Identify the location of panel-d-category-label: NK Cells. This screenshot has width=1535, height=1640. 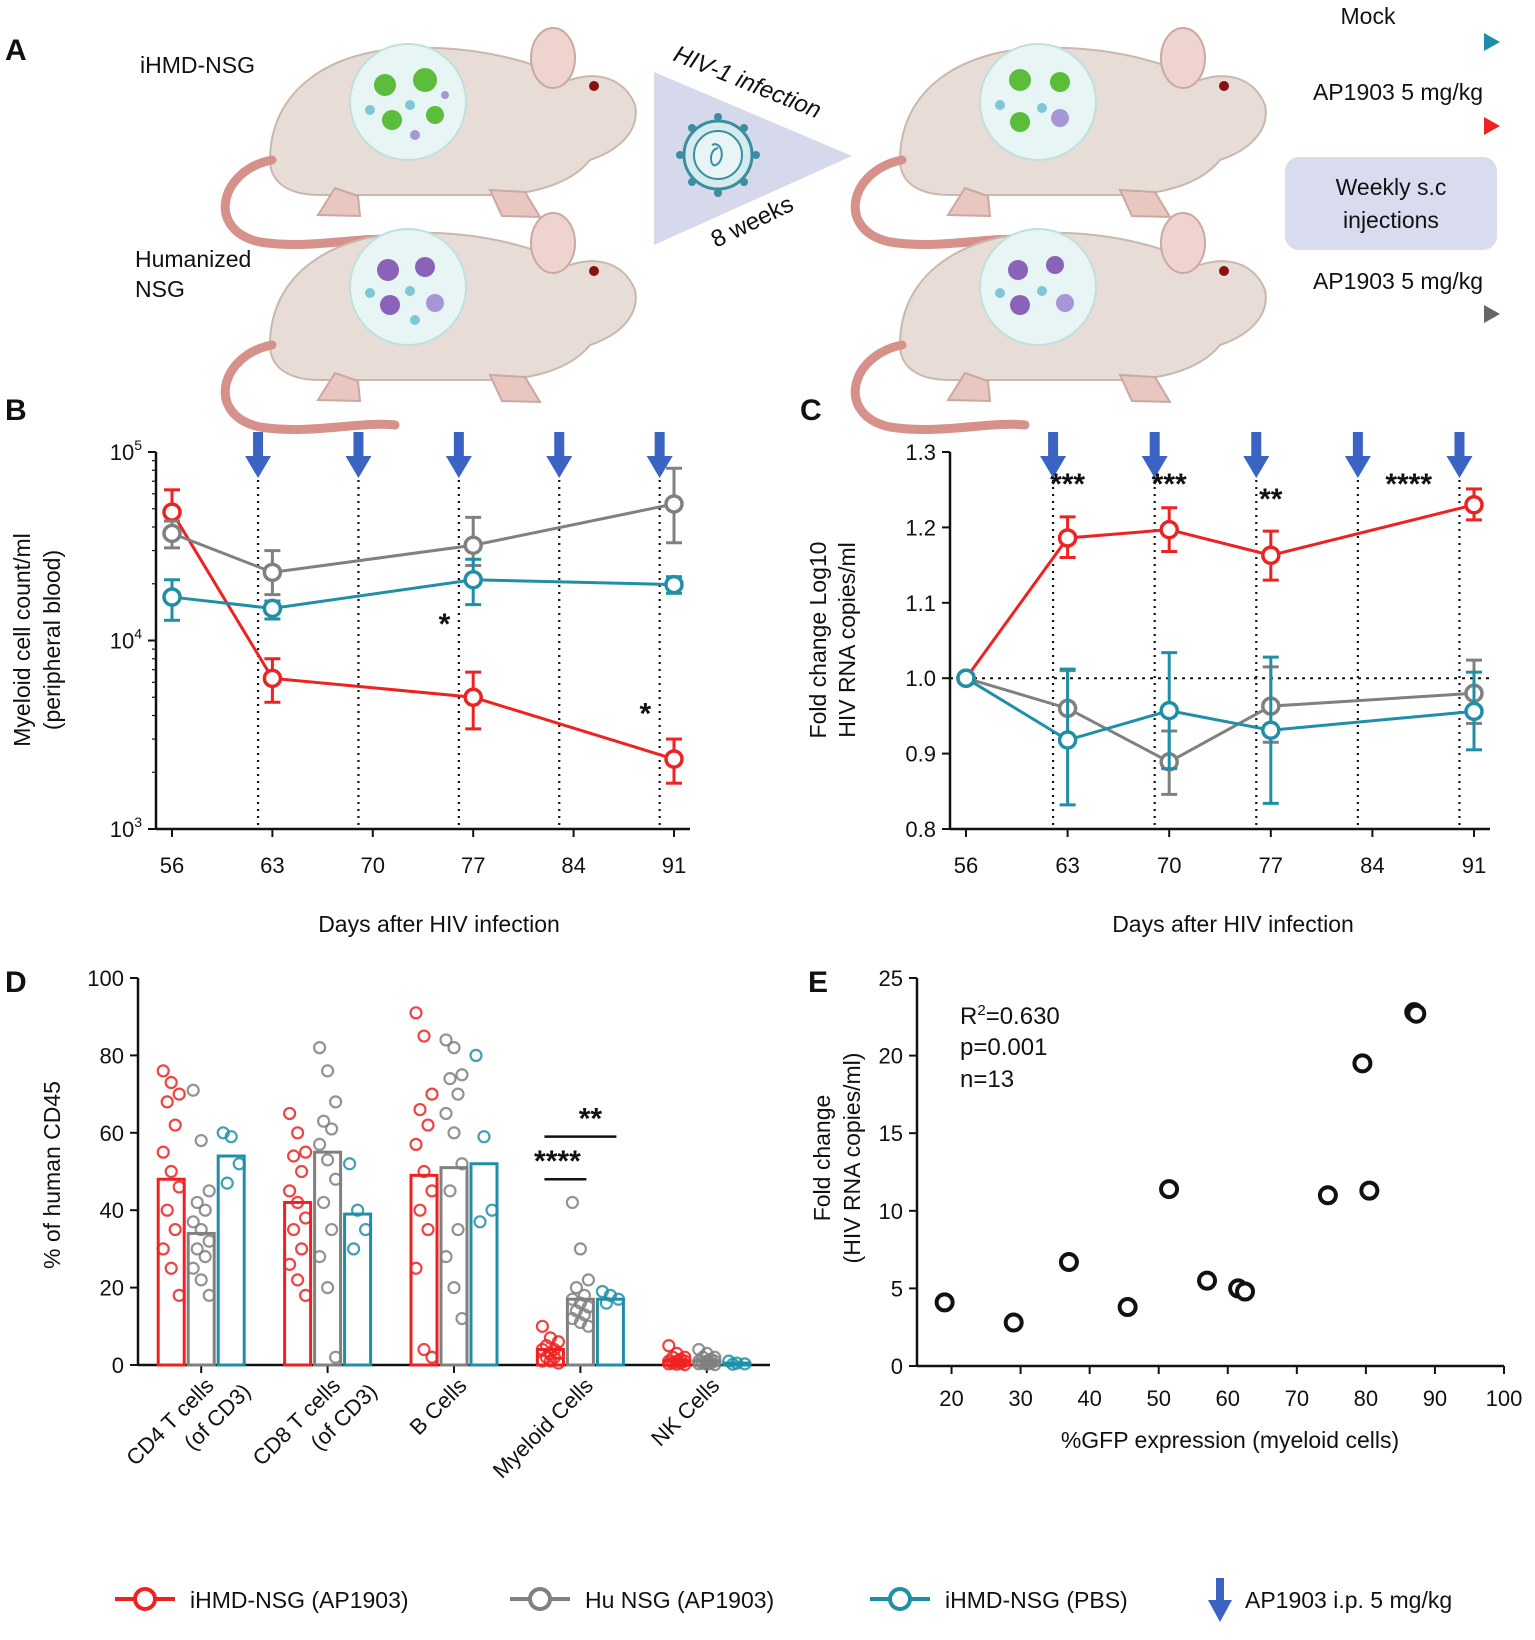
(685, 1412).